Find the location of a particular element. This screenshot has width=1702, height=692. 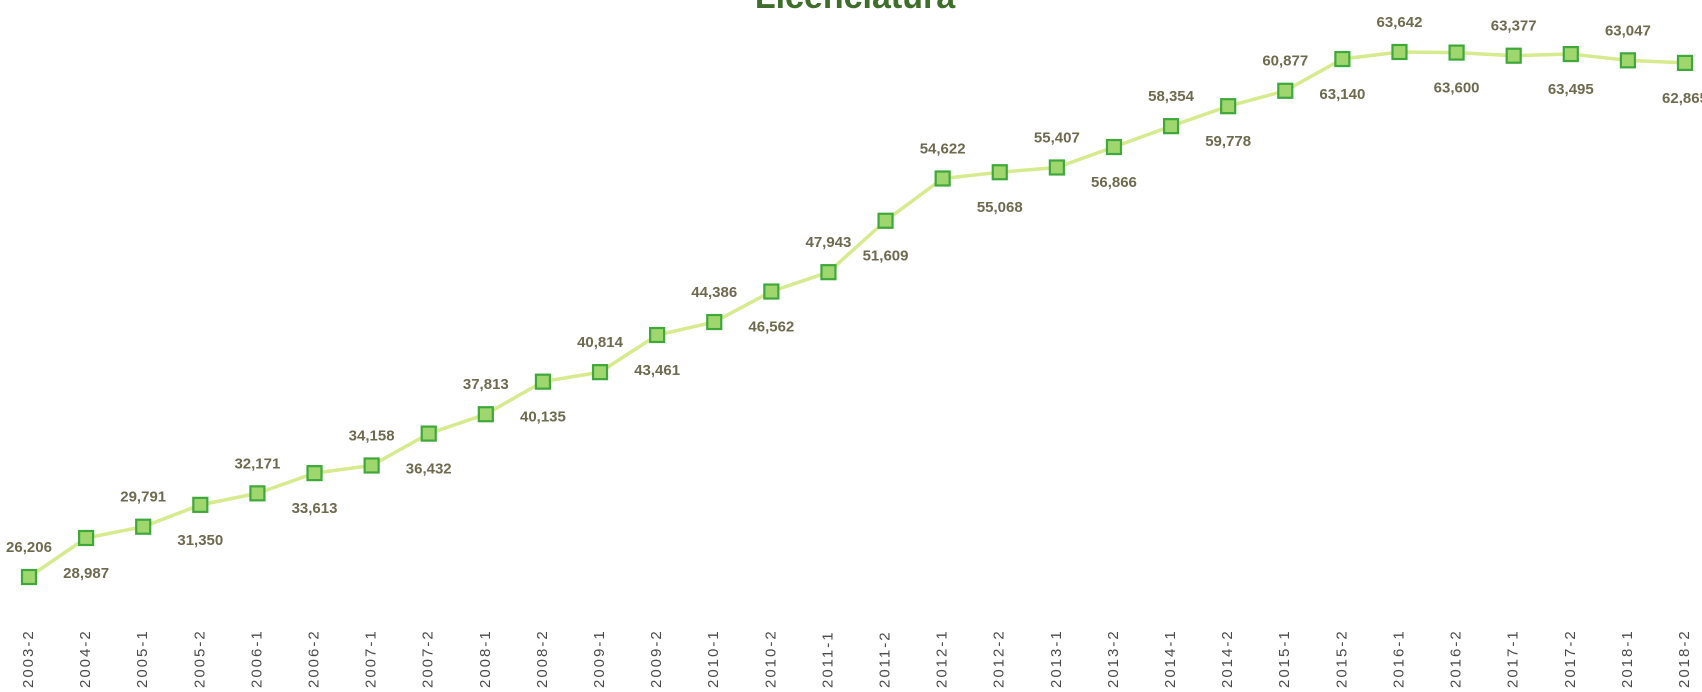

data-label: 29,791 is located at coordinates (143, 497).